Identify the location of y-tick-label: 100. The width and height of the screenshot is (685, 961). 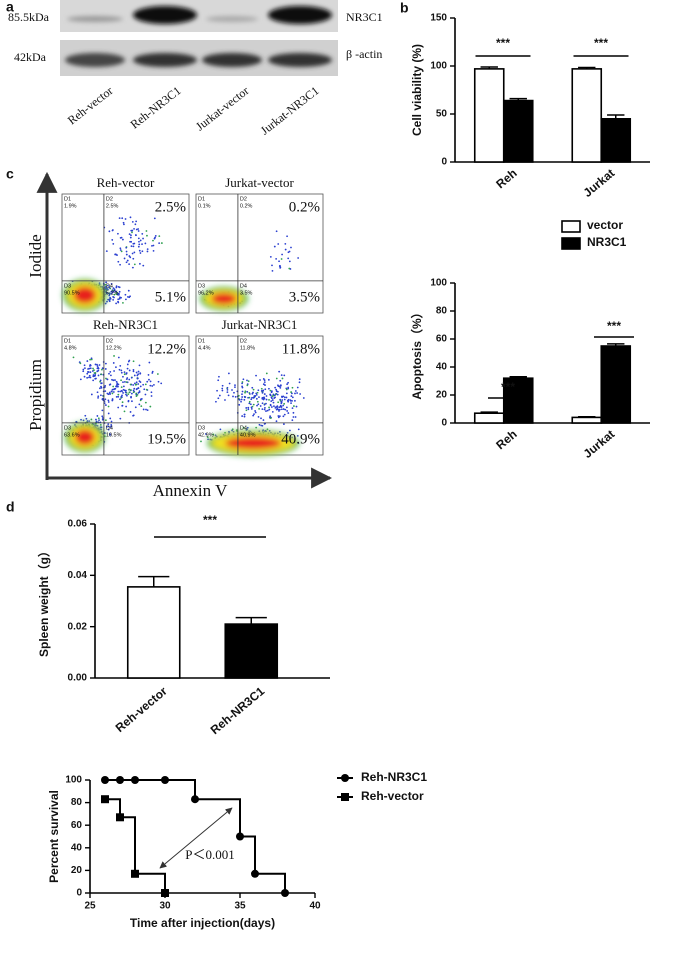
(73, 780).